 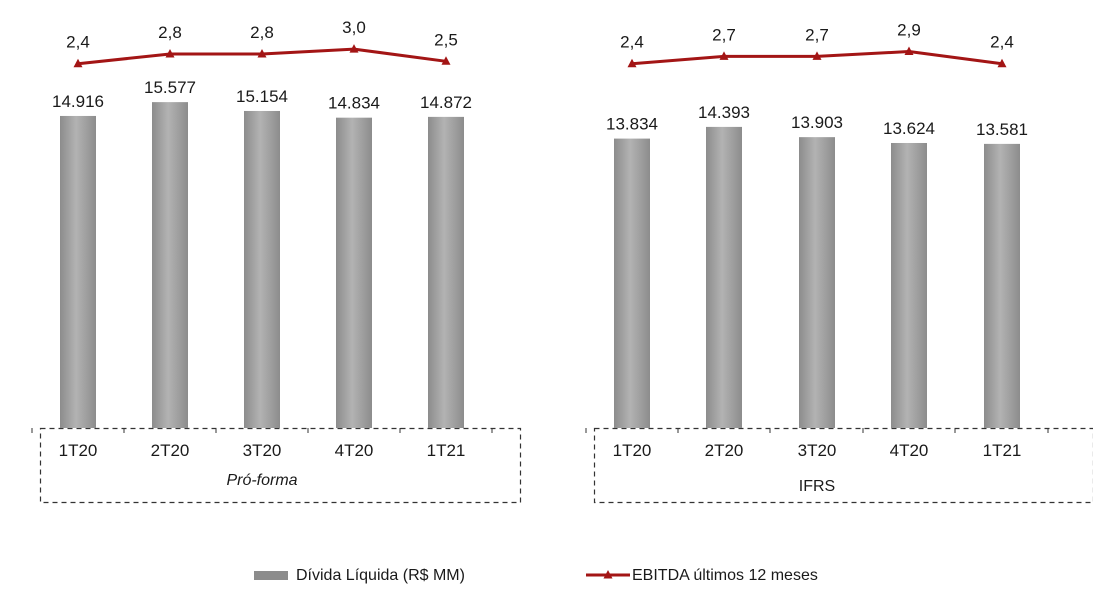 I want to click on bar-value-label: 13.624, so click(x=909, y=128).